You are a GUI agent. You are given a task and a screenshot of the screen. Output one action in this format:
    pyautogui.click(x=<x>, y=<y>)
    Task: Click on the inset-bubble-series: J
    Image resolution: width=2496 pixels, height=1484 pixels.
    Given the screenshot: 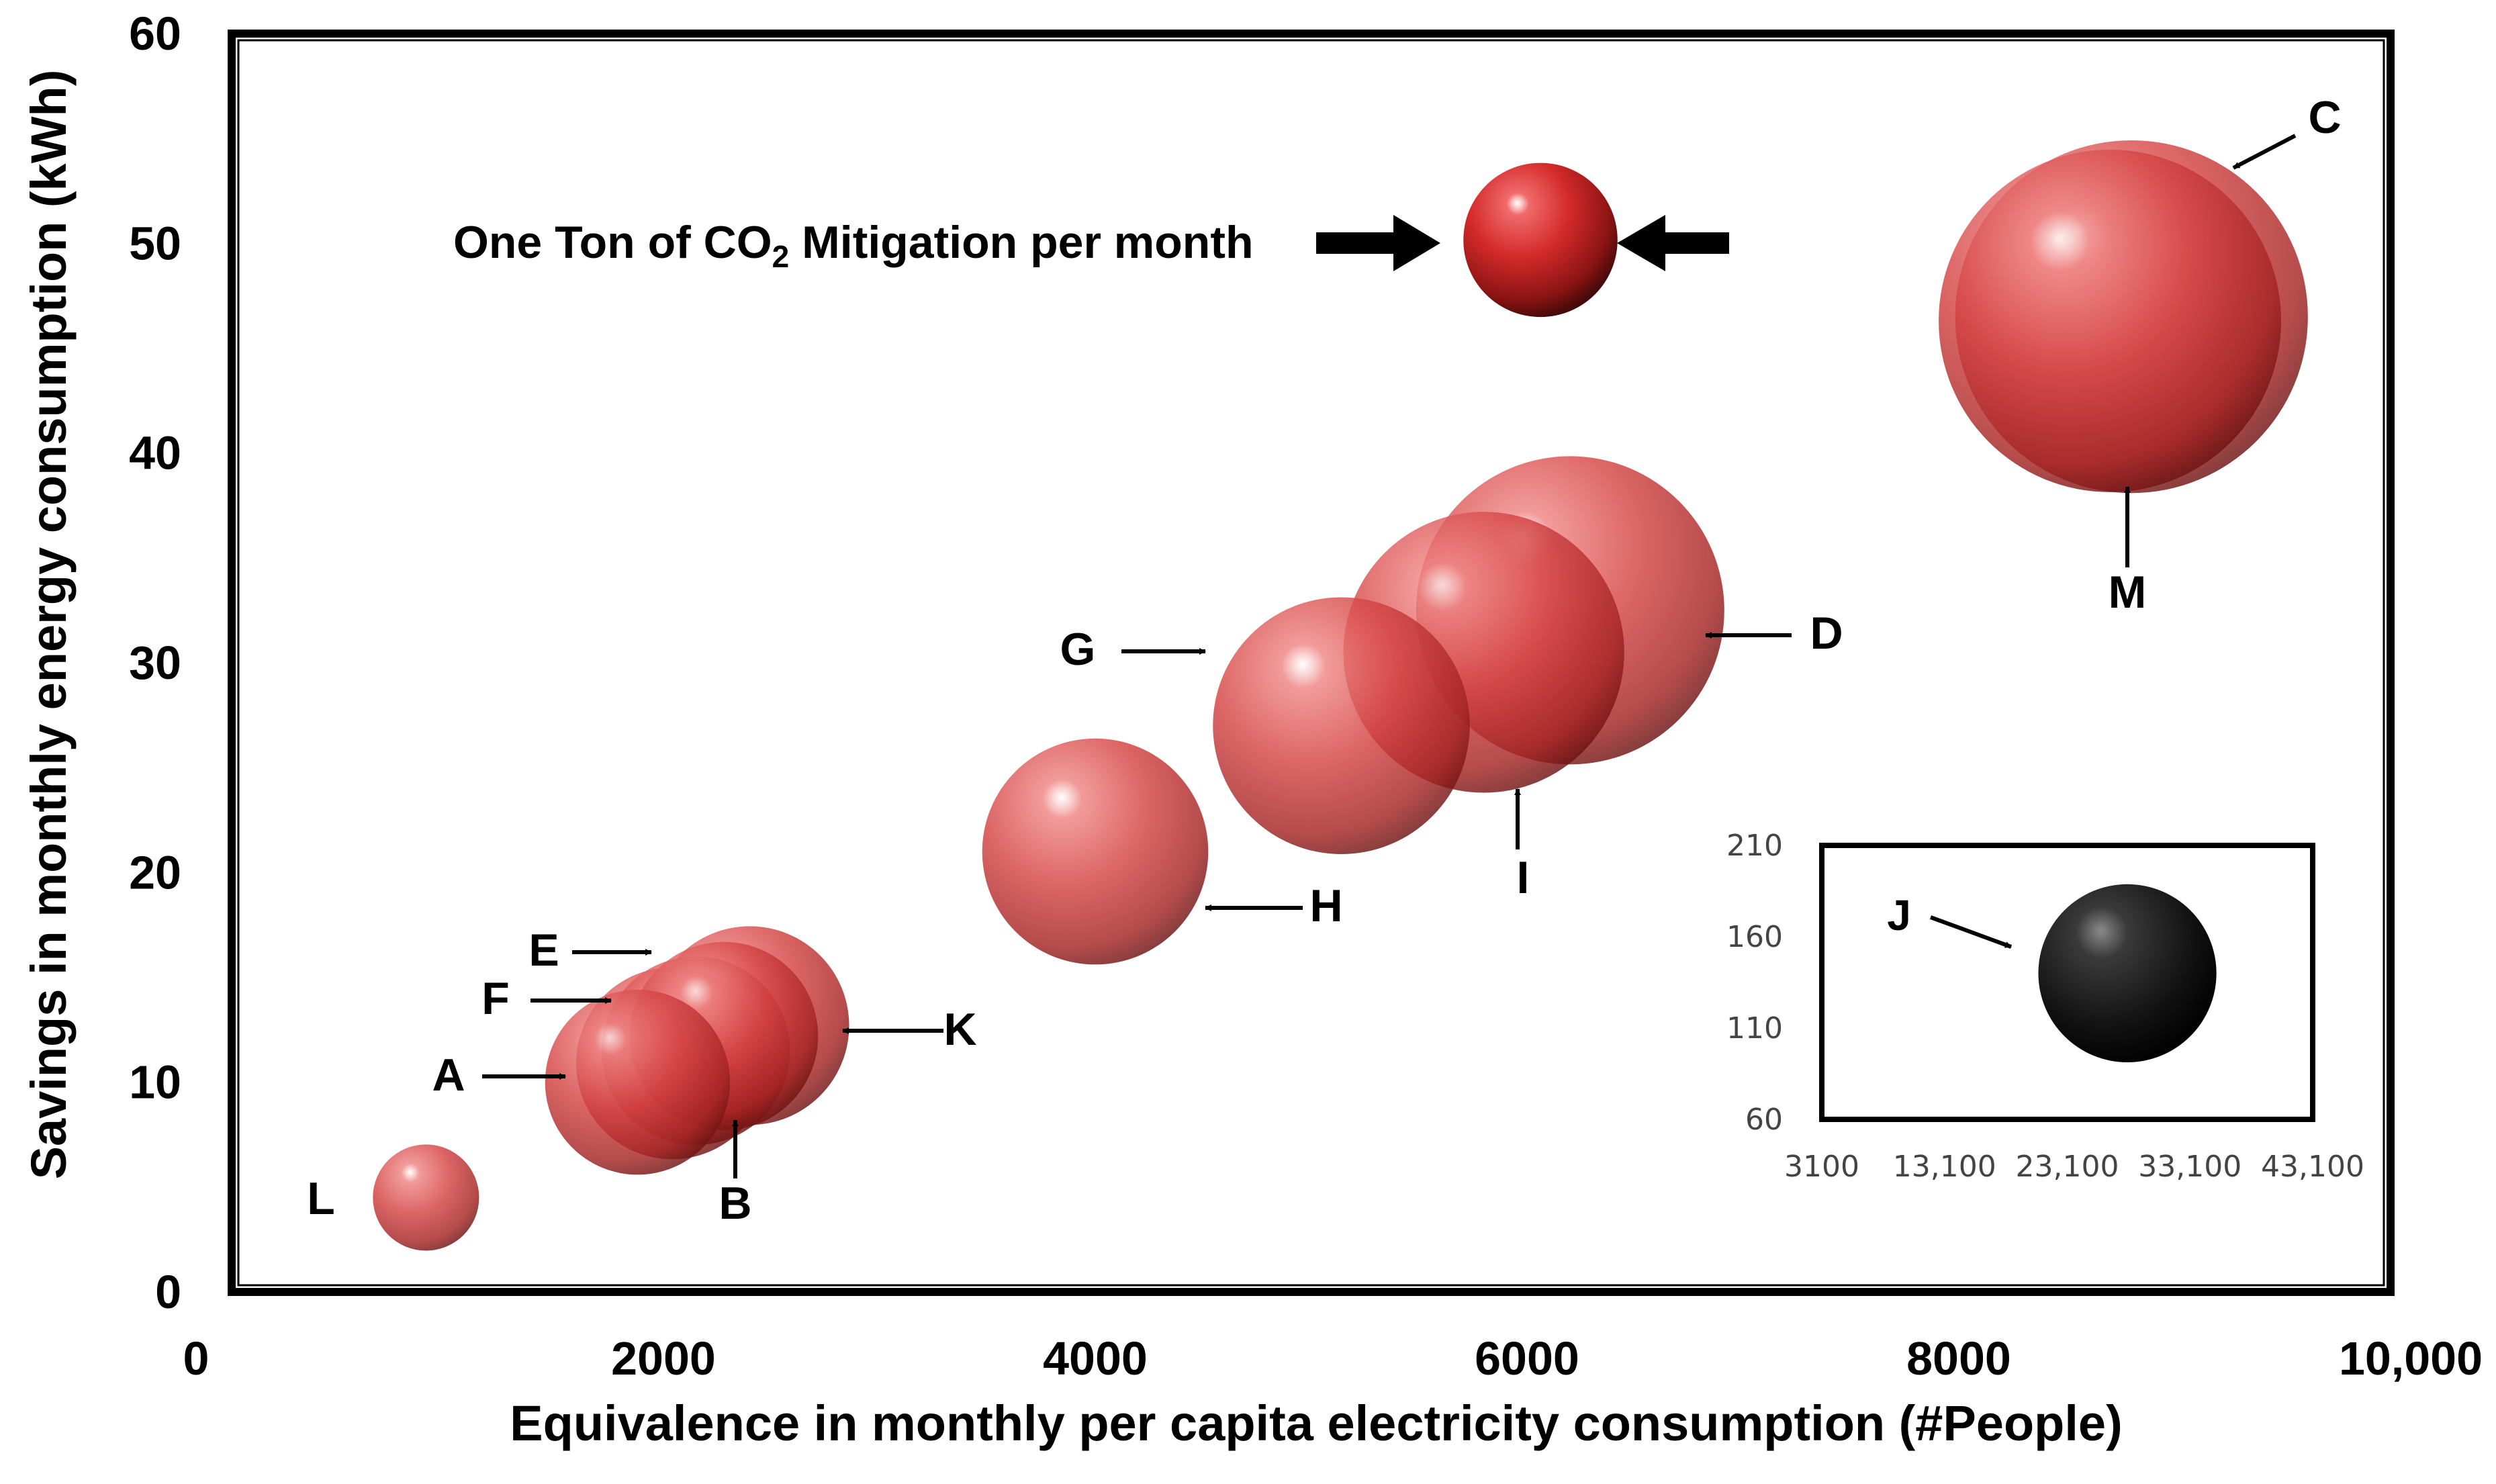 What is the action you would take?
    pyautogui.click(x=2052, y=973)
    